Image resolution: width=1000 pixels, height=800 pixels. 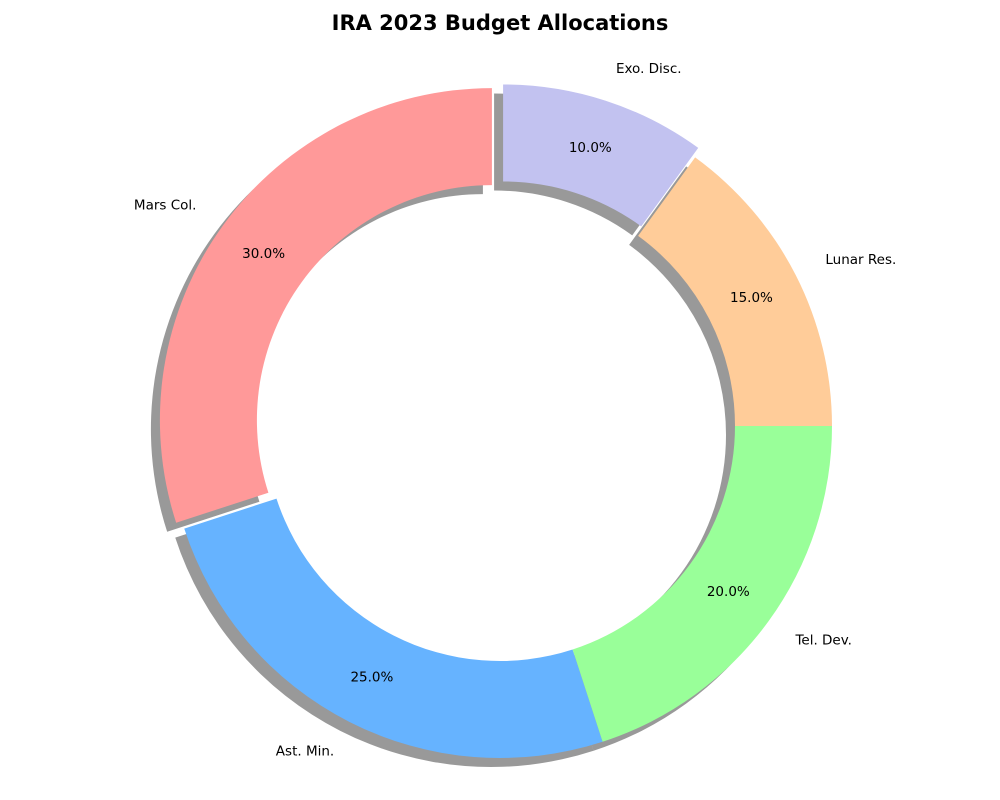 What do you see at coordinates (165, 205) in the screenshot?
I see `category-label-mars-col: Mars Col.` at bounding box center [165, 205].